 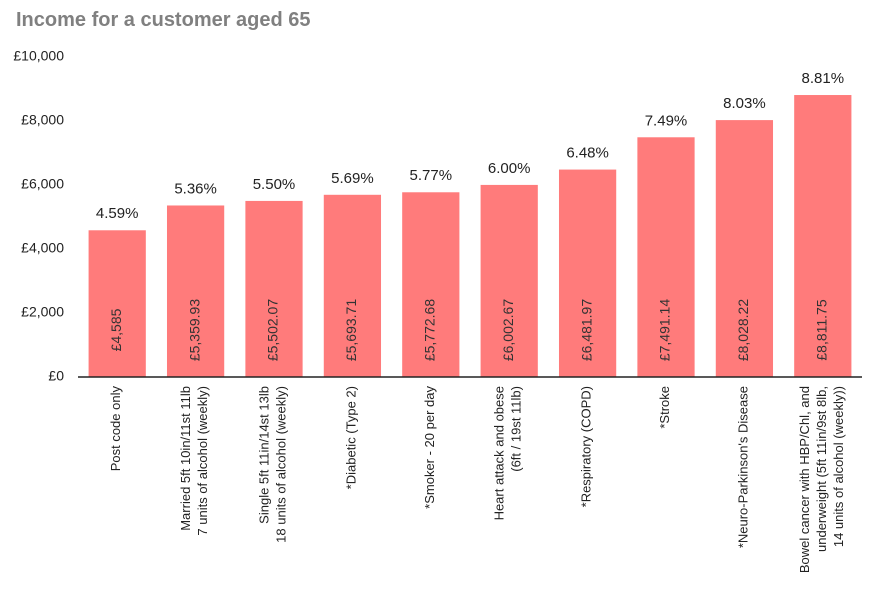 I want to click on annotation: 6.48%, so click(x=587, y=153).